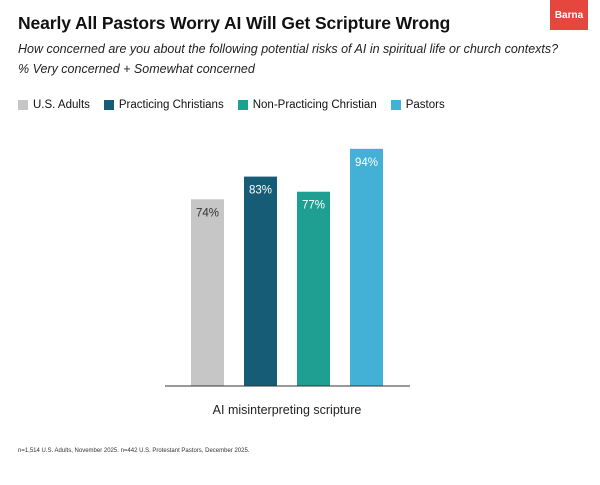 This screenshot has width=600, height=485. What do you see at coordinates (108, 105) in the screenshot?
I see `legend-swatch-practicing-christians` at bounding box center [108, 105].